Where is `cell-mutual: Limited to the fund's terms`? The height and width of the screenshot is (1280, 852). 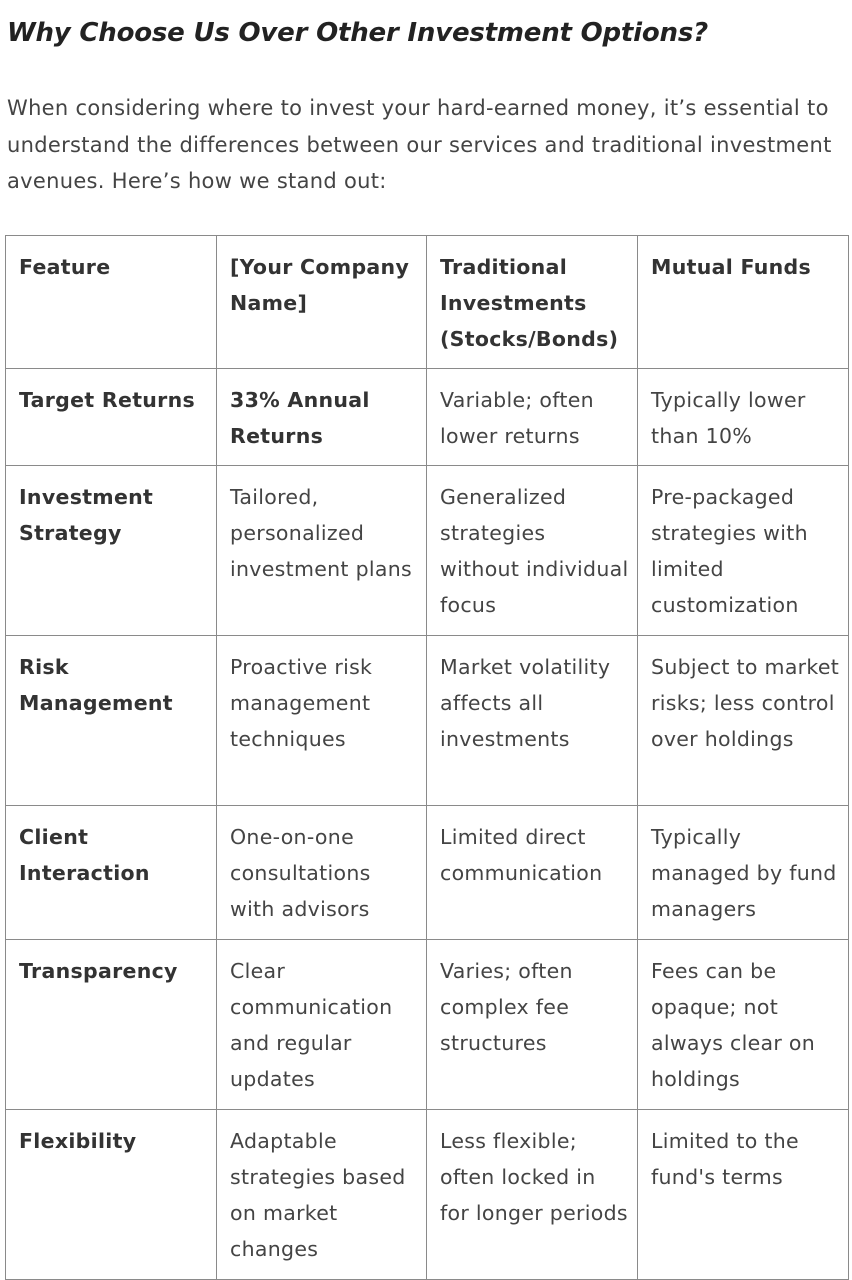
cell-mutual: Limited to the fund's terms is located at coordinates (743, 1194).